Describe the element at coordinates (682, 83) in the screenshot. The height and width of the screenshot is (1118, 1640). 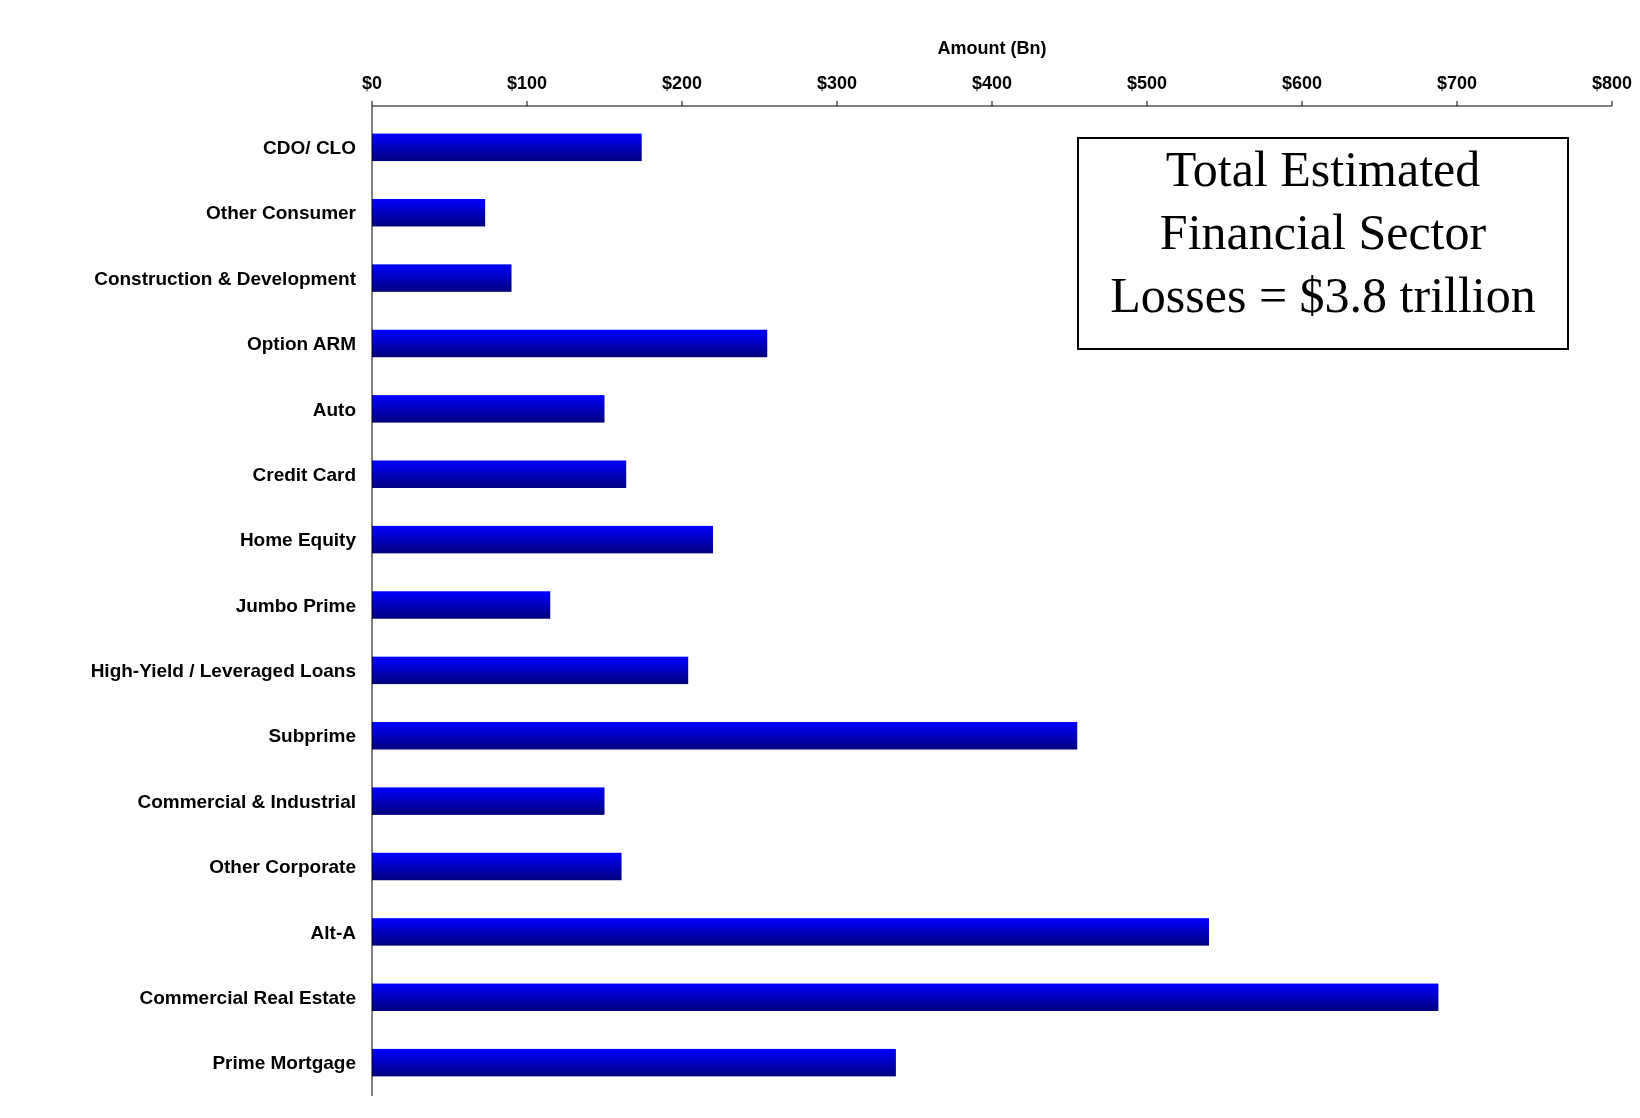
I see `x-tick-label: $200` at that location.